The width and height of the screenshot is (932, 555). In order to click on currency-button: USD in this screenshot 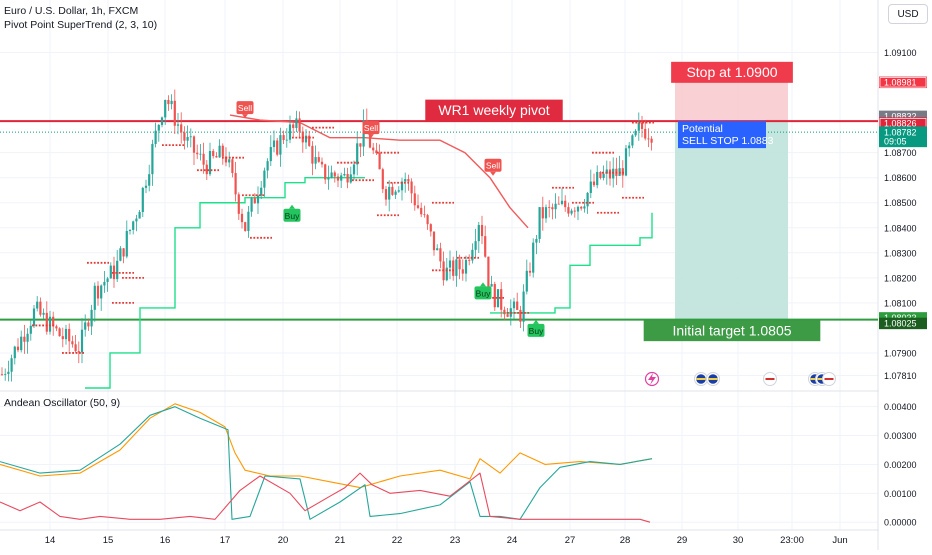, I will do `click(908, 14)`.